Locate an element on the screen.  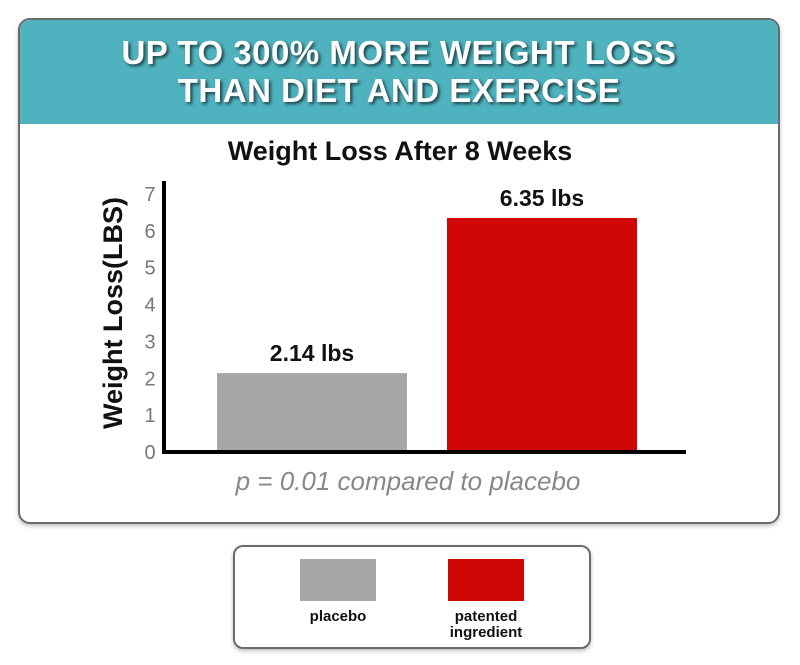
legend: placebo patented ingredient is located at coordinates (412, 597).